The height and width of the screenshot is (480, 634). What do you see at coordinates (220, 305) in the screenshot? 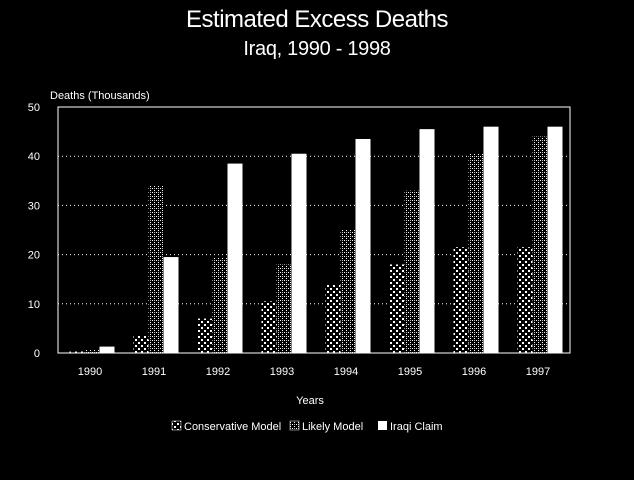
I see `bar-likely-model-1992` at bounding box center [220, 305].